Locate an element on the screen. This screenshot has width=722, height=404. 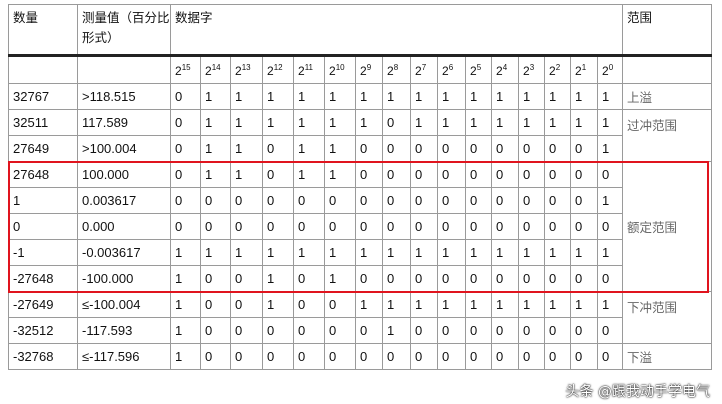
bit-exponent: 0 is located at coordinates (611, 67).